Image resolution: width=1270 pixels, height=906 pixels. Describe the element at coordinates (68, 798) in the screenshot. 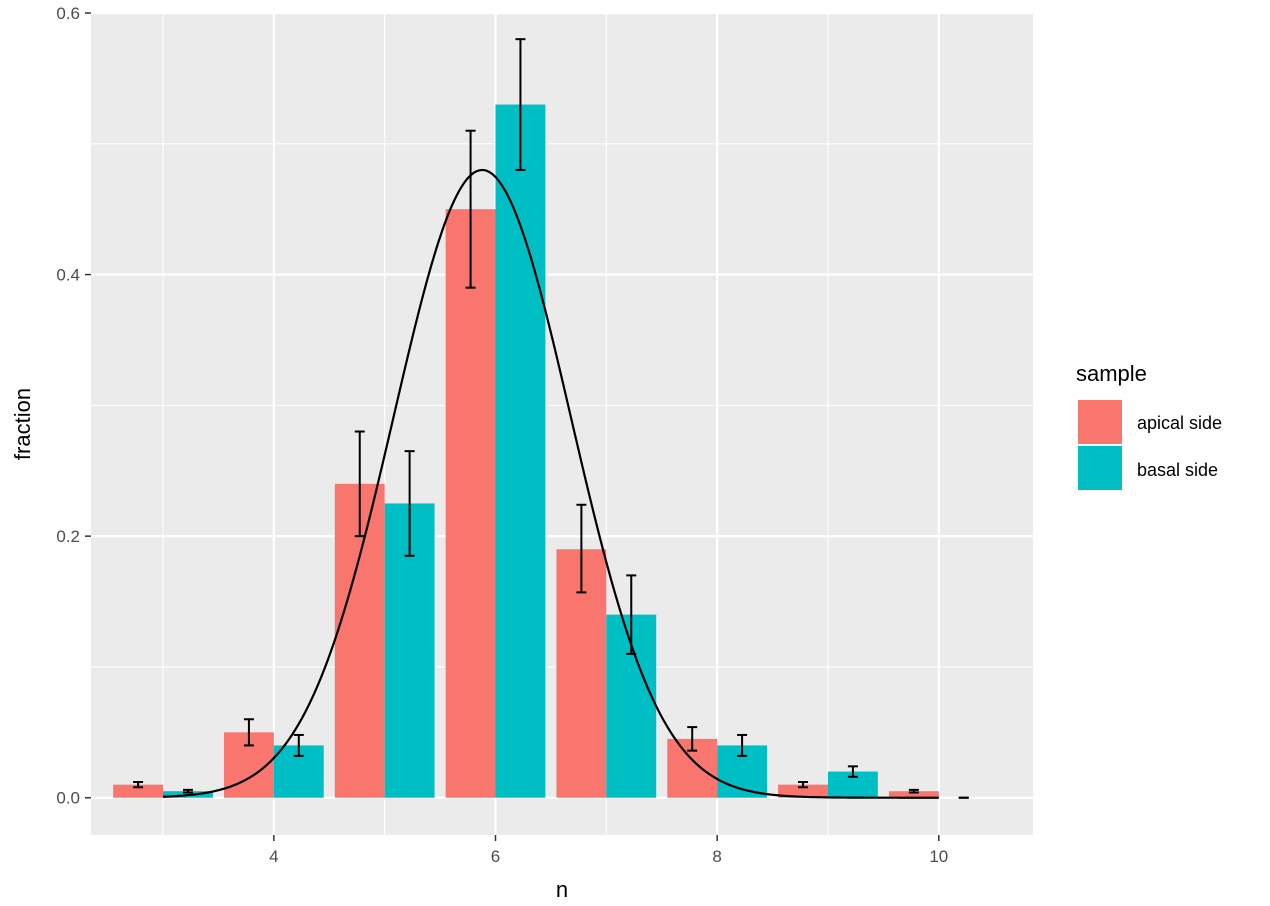

I see `y-tick-label: 0.0` at that location.